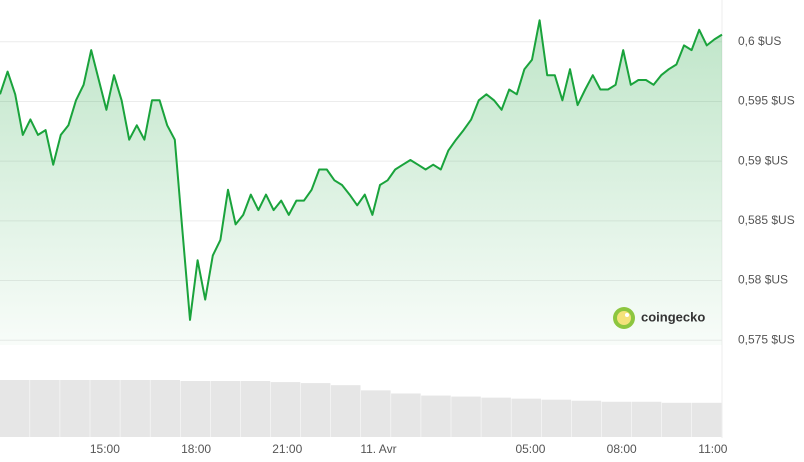 This screenshot has height=462, width=804. What do you see at coordinates (287, 449) in the screenshot?
I see `x-tick-label: 21:00` at bounding box center [287, 449].